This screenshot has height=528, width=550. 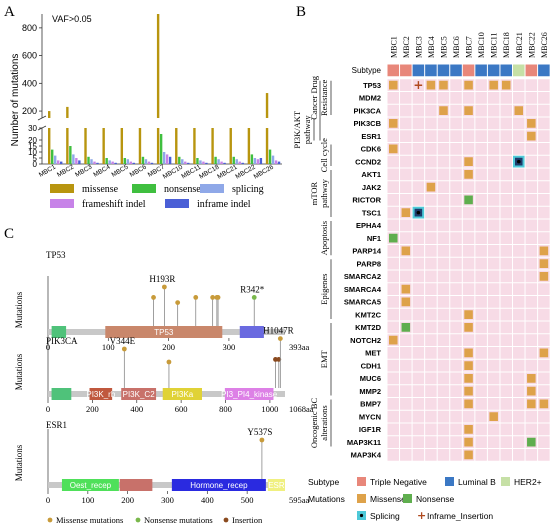 I want to click on sample-header: MBC4, so click(x=431, y=47).